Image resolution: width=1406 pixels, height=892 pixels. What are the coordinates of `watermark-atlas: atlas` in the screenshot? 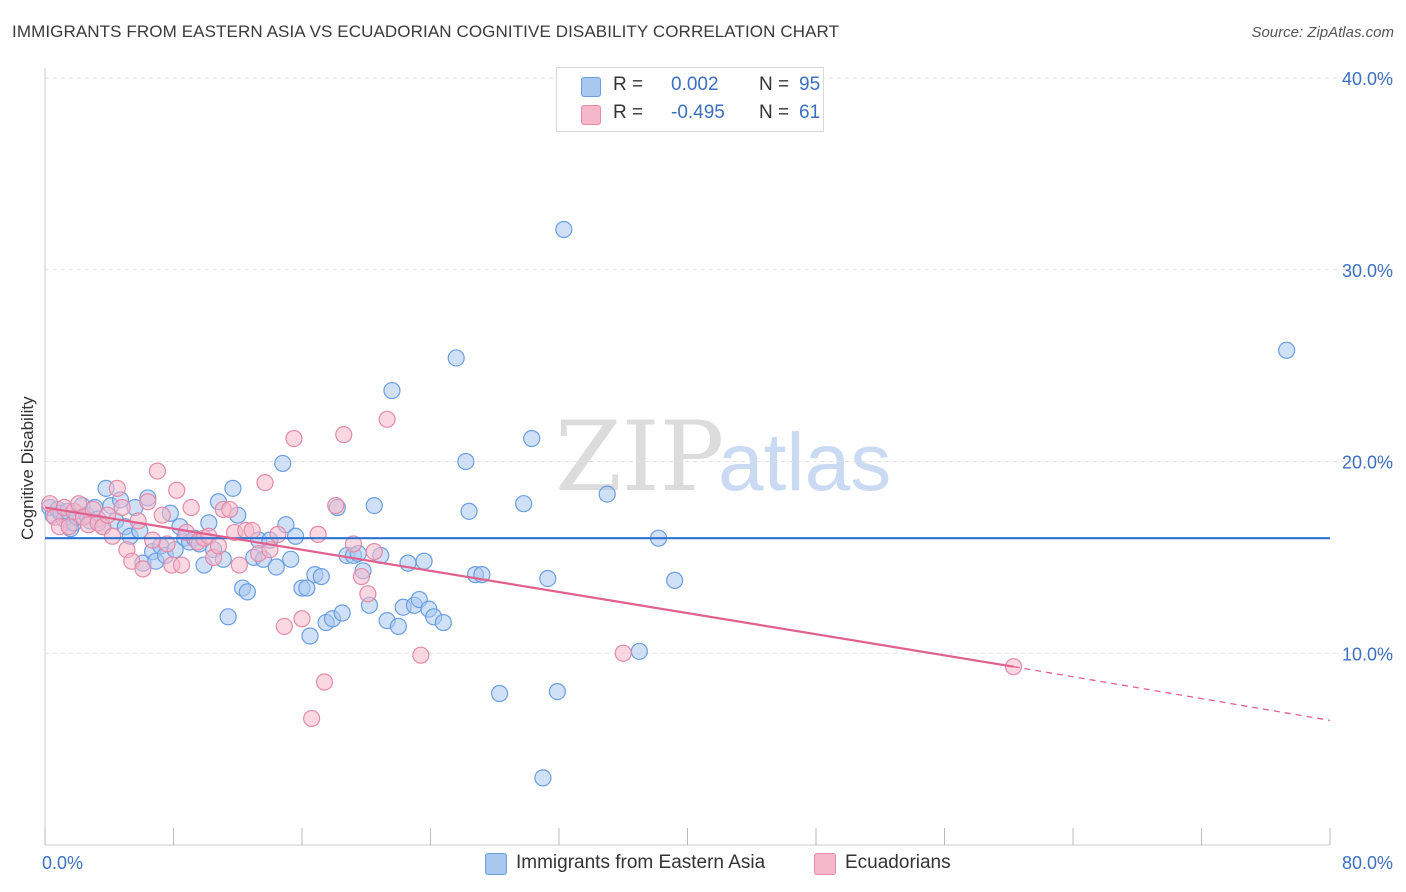 It's located at (804, 462).